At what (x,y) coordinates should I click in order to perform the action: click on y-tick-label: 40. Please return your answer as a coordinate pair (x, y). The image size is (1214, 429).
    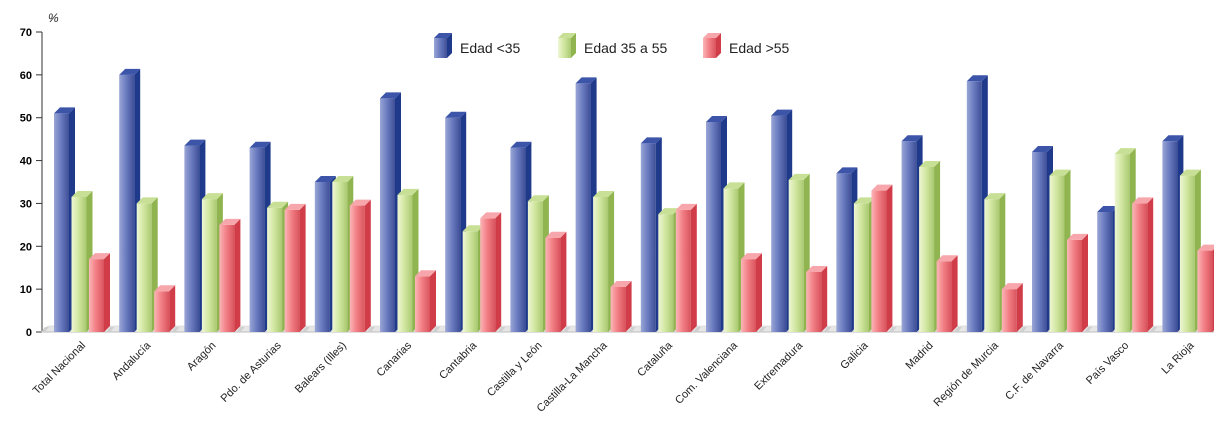
    Looking at the image, I should click on (26, 162).